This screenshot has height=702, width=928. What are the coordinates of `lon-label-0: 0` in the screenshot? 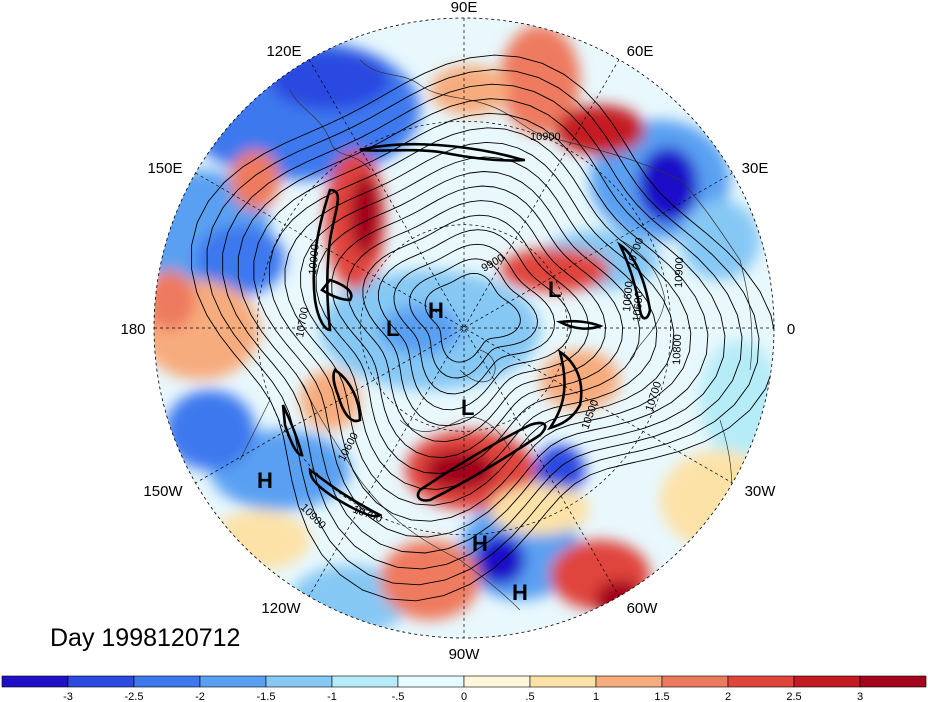 It's located at (791, 329).